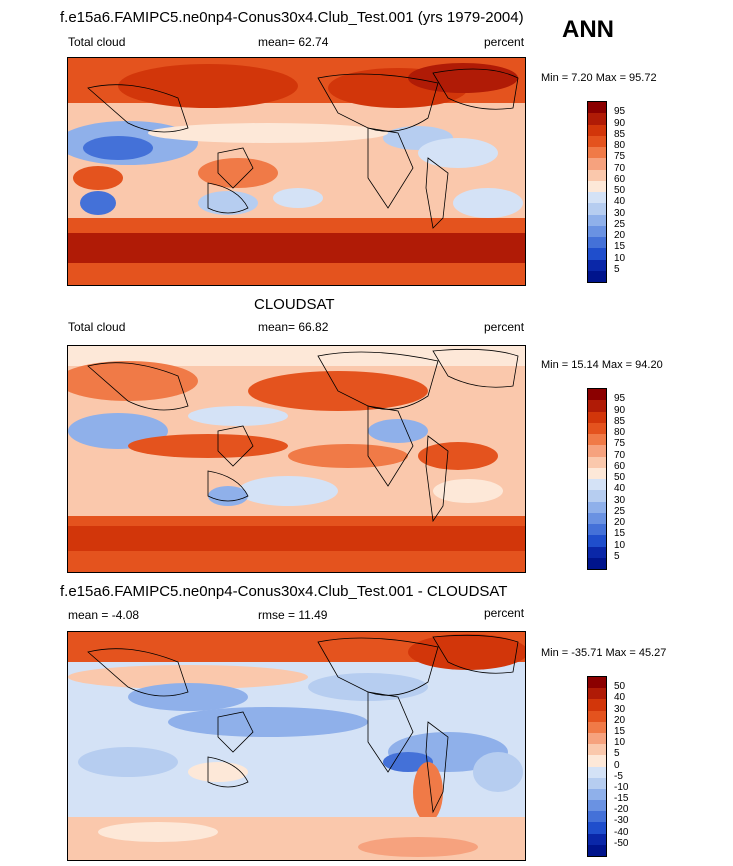 The width and height of the screenshot is (733, 866). What do you see at coordinates (588, 29) in the screenshot?
I see `season-label: ANN` at bounding box center [588, 29].